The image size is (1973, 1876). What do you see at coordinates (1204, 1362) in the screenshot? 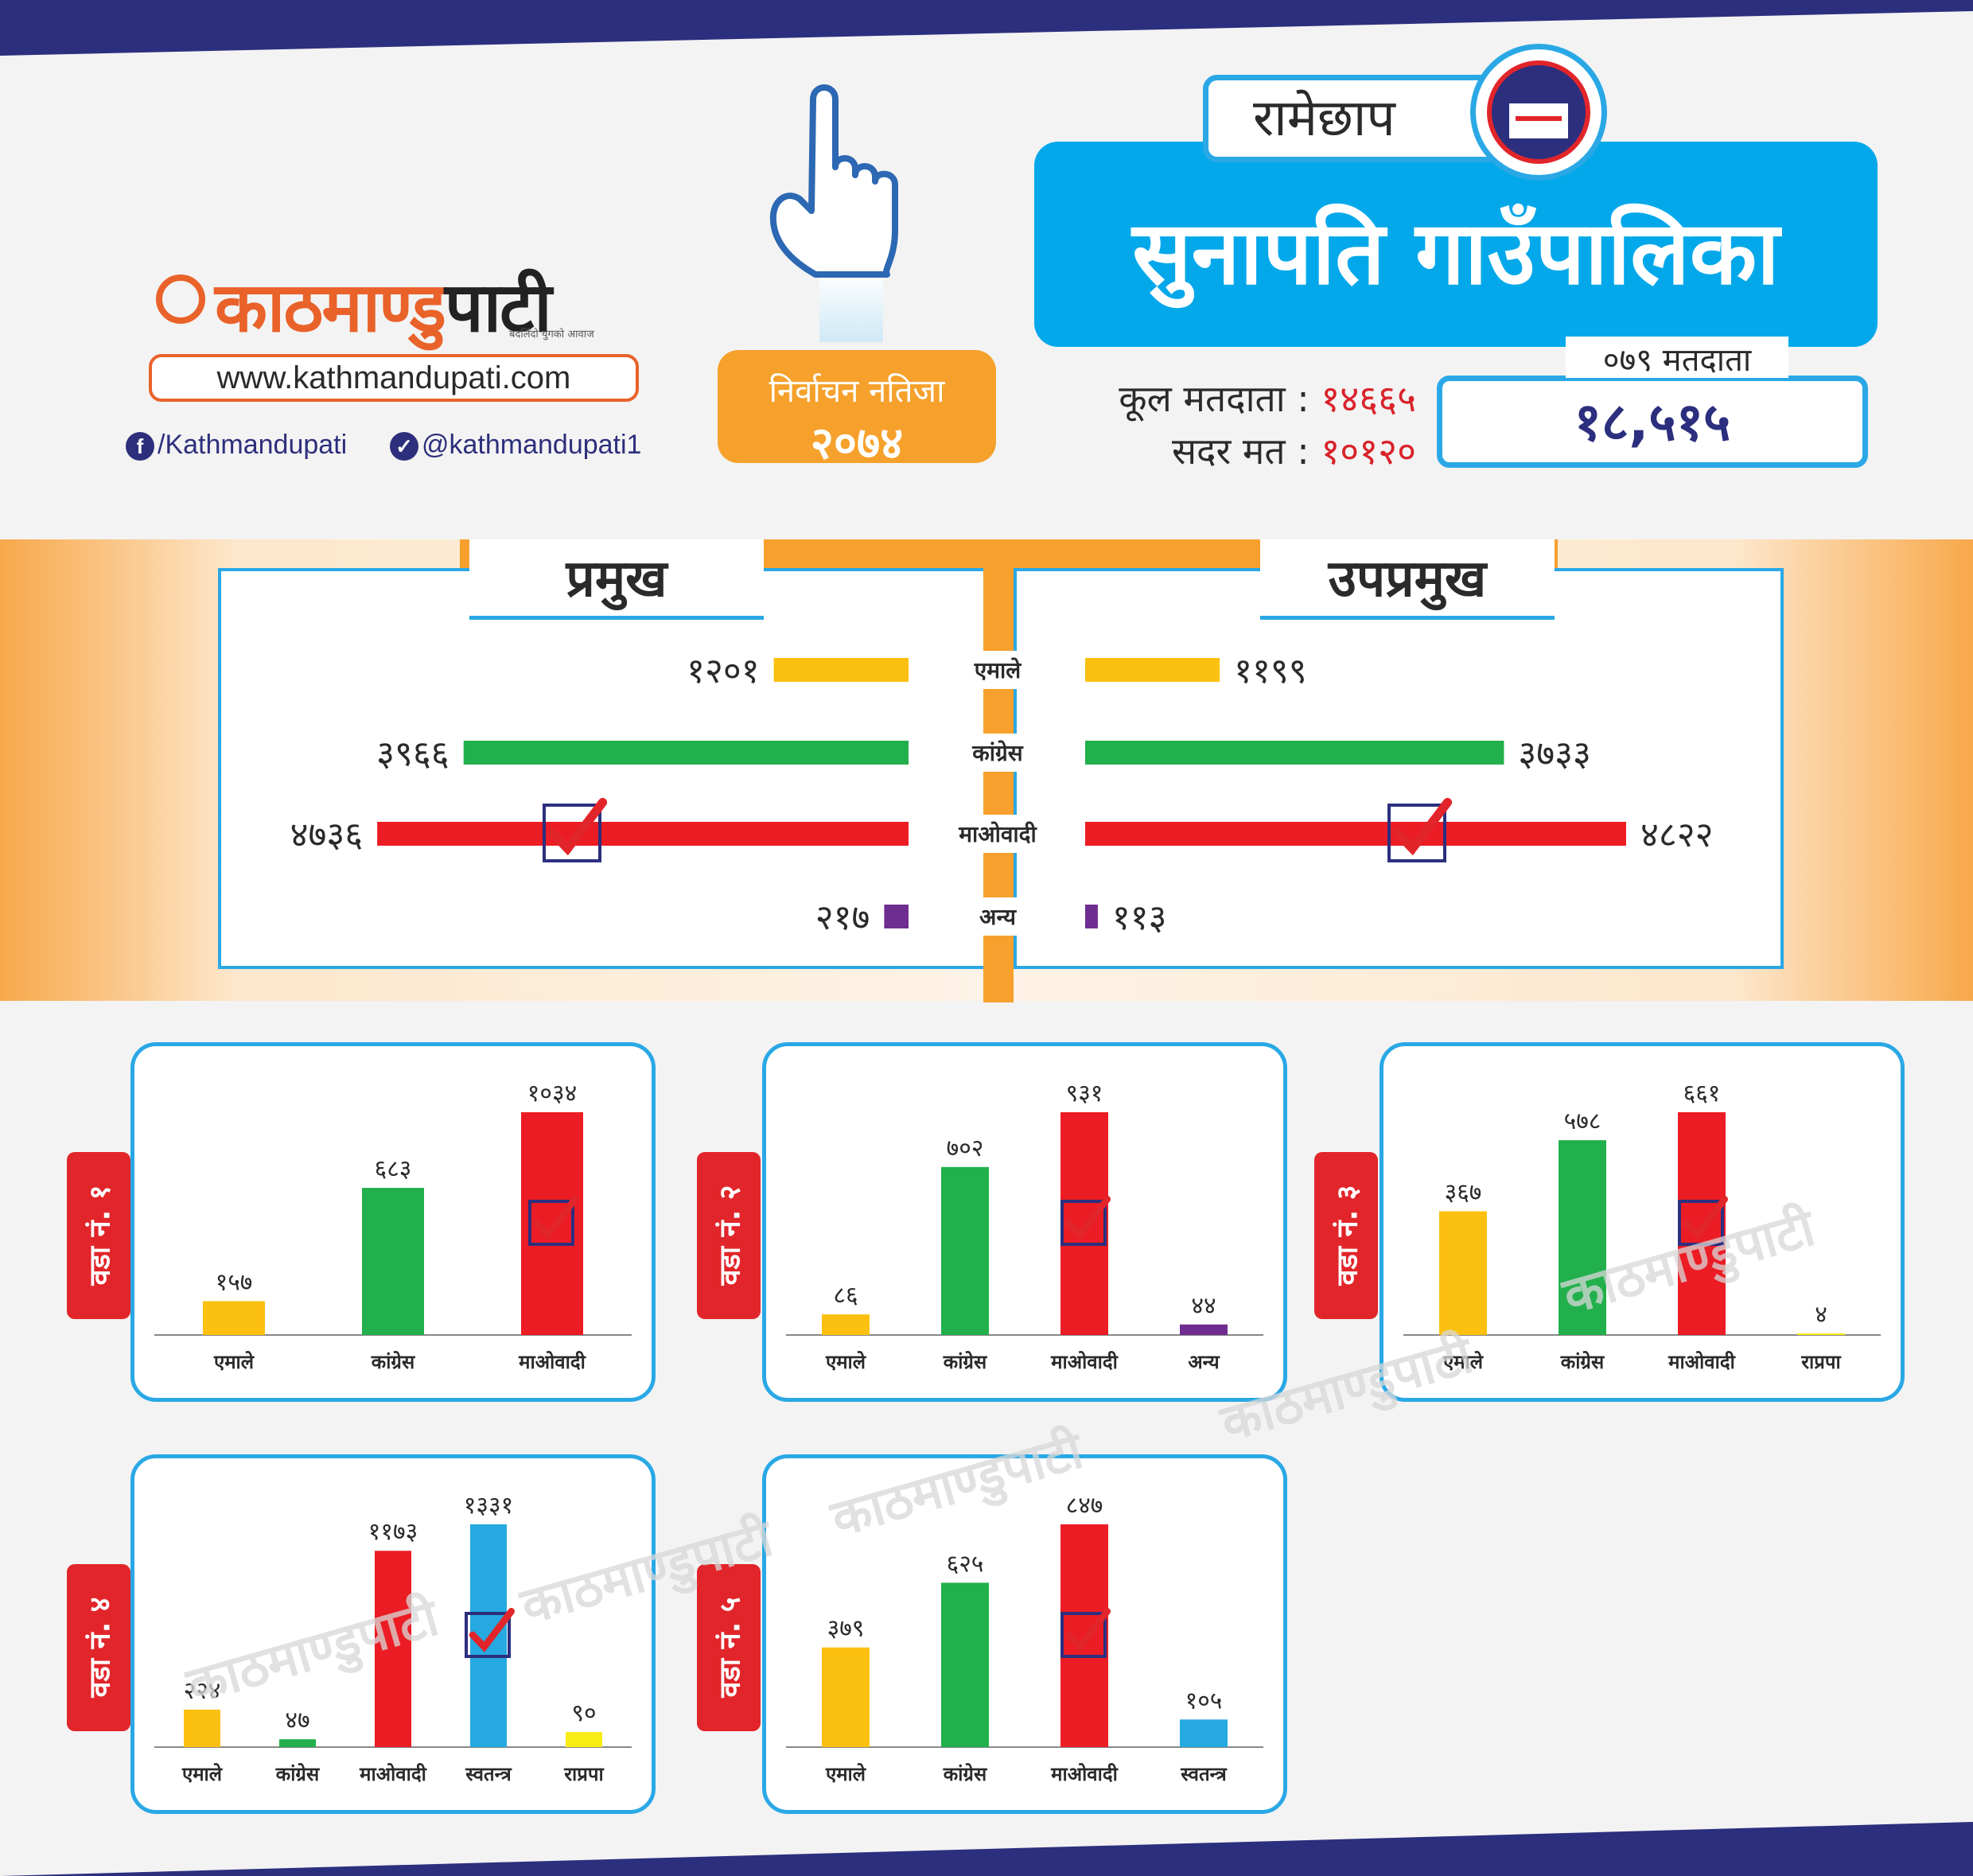
I see `ward2-category-label-3: अन्य` at bounding box center [1204, 1362].